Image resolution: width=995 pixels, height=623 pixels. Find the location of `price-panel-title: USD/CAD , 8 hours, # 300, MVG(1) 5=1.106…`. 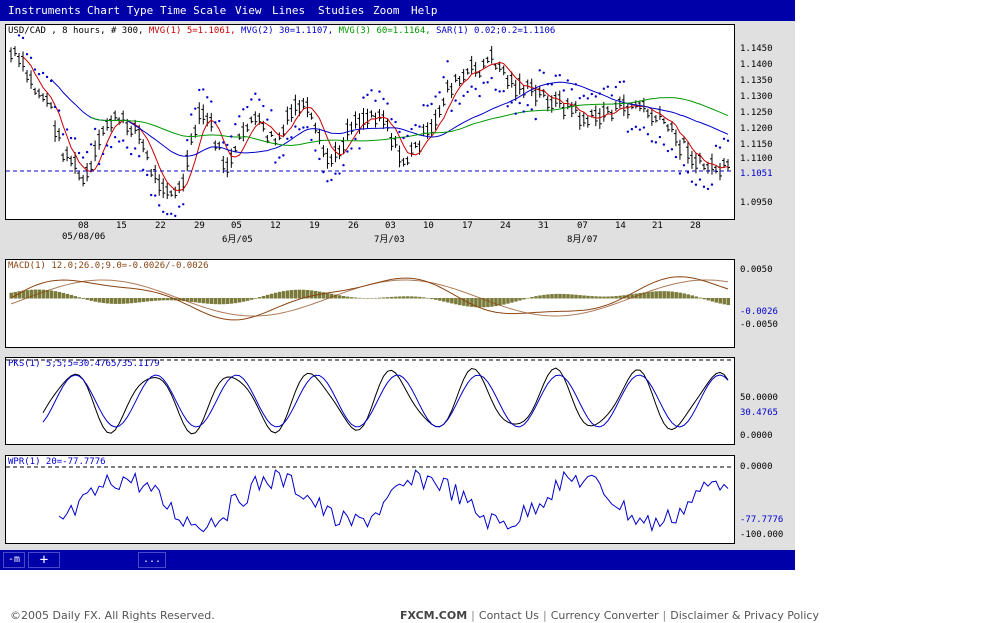

price-panel-title: USD/CAD , 8 hours, # 300, MVG(1) 5=1.106… is located at coordinates (281, 31).